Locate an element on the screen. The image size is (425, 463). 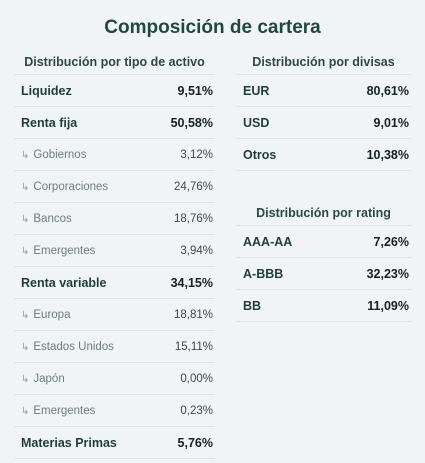
asset-type-value: 18,76% is located at coordinates (193, 218).